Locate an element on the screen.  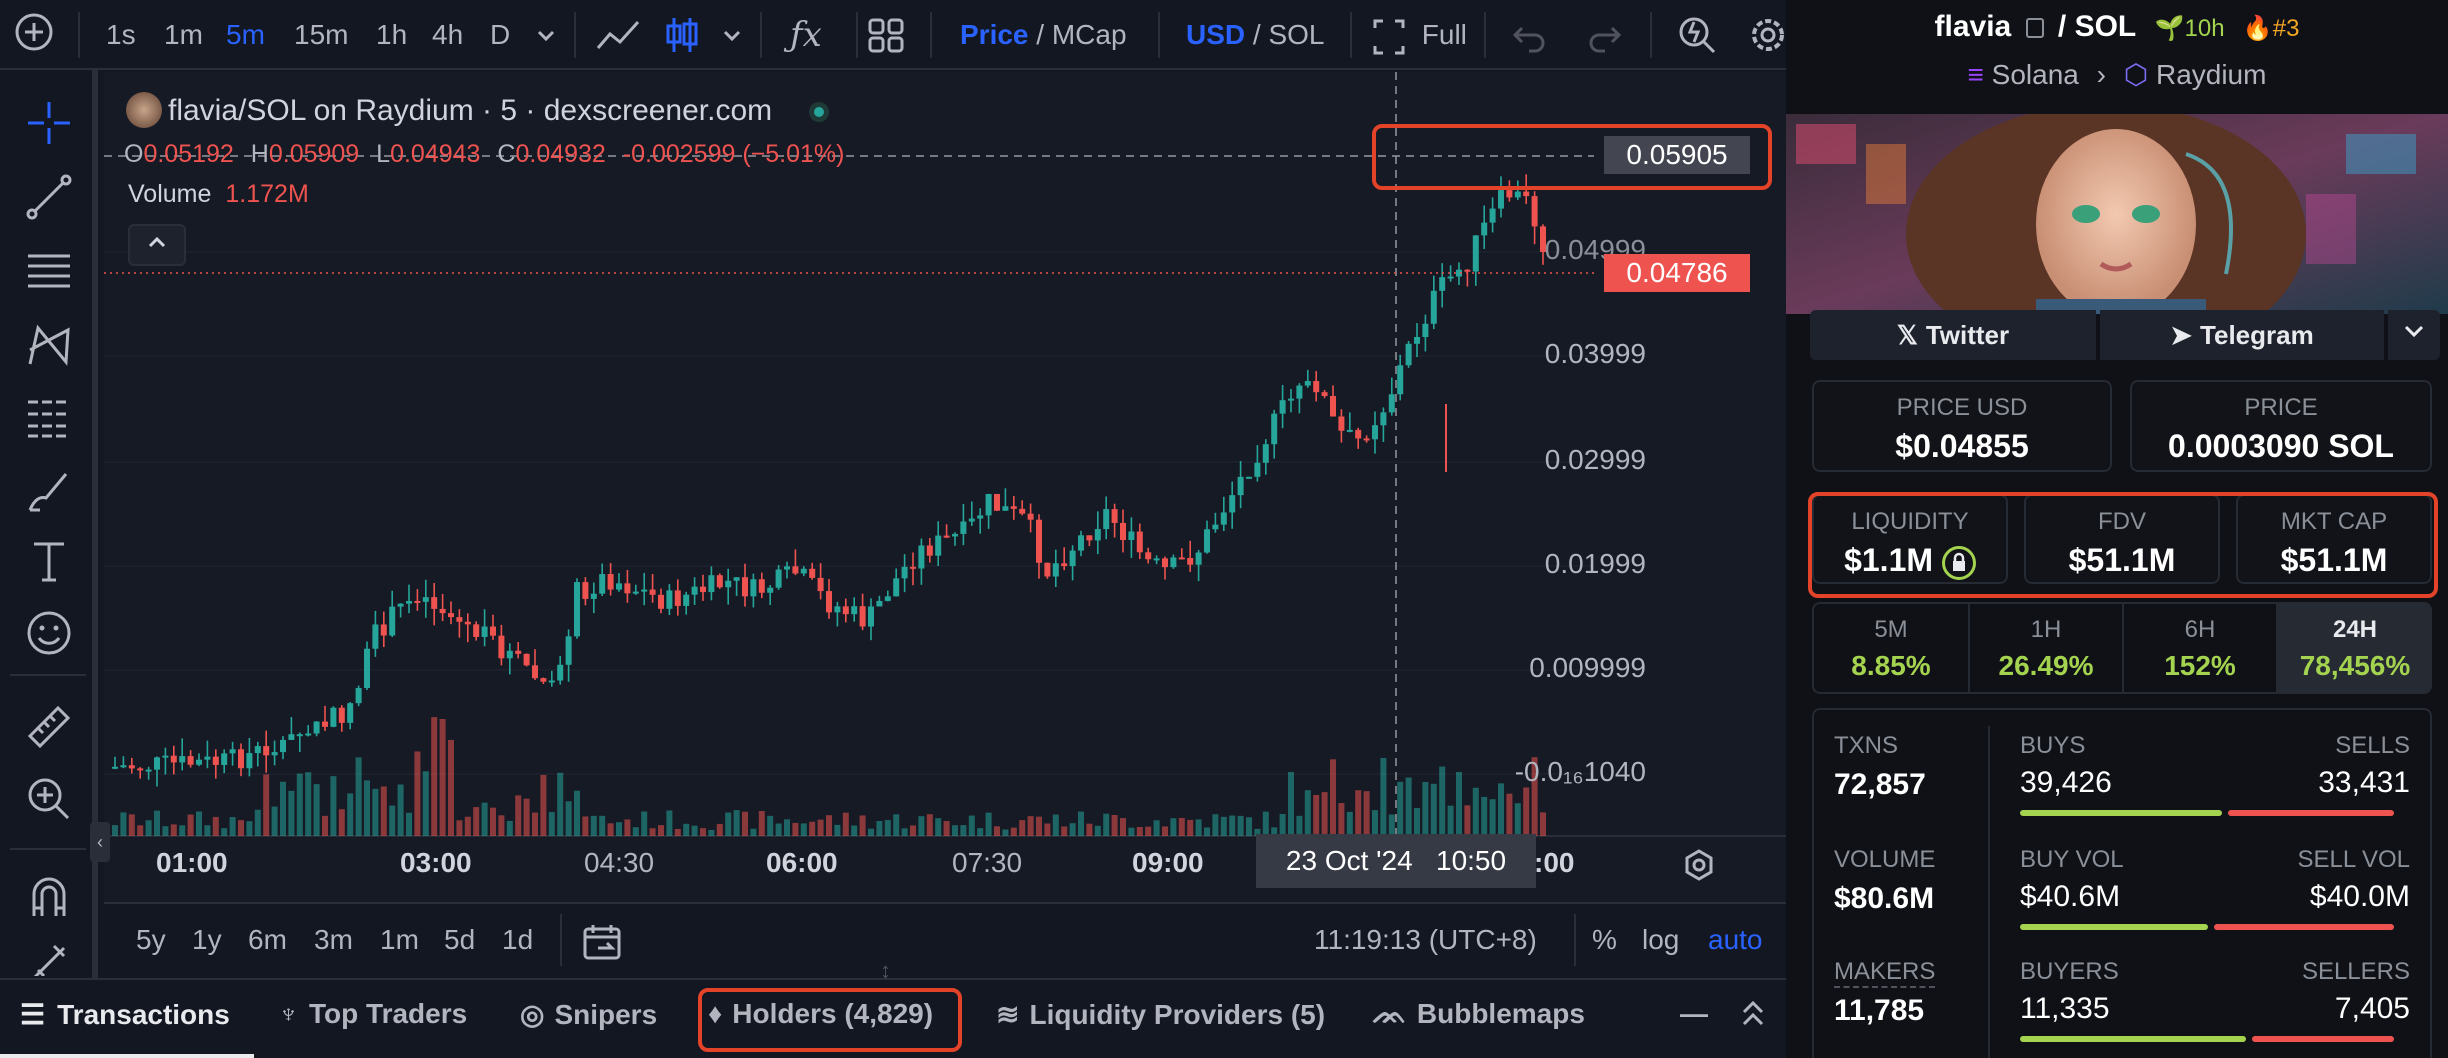
ruler-icon is located at coordinates (49, 727).